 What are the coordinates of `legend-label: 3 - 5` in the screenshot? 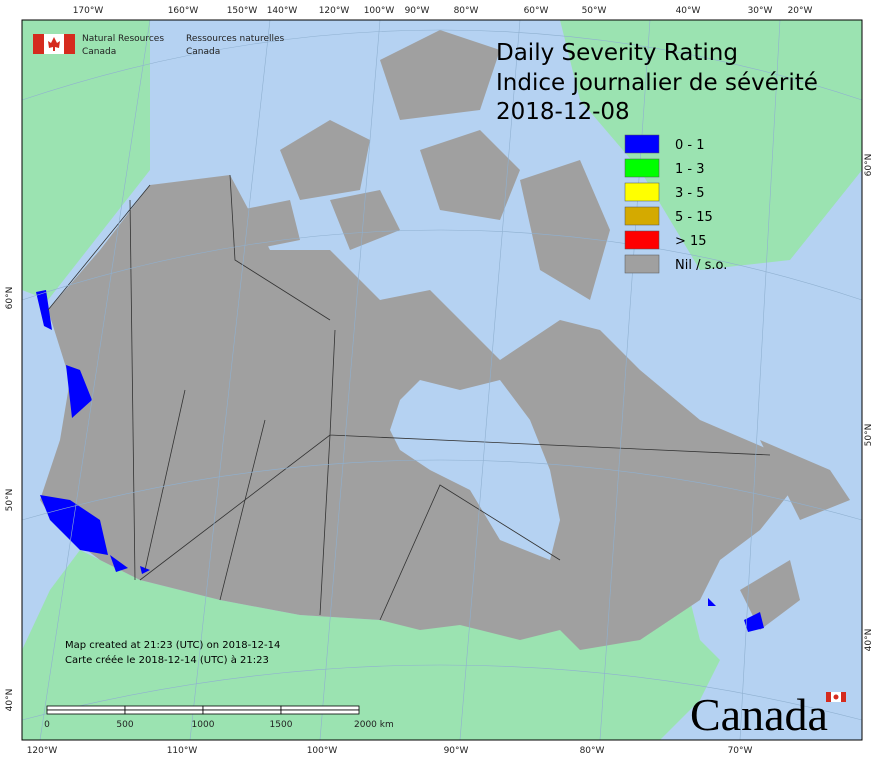 It's located at (690, 193).